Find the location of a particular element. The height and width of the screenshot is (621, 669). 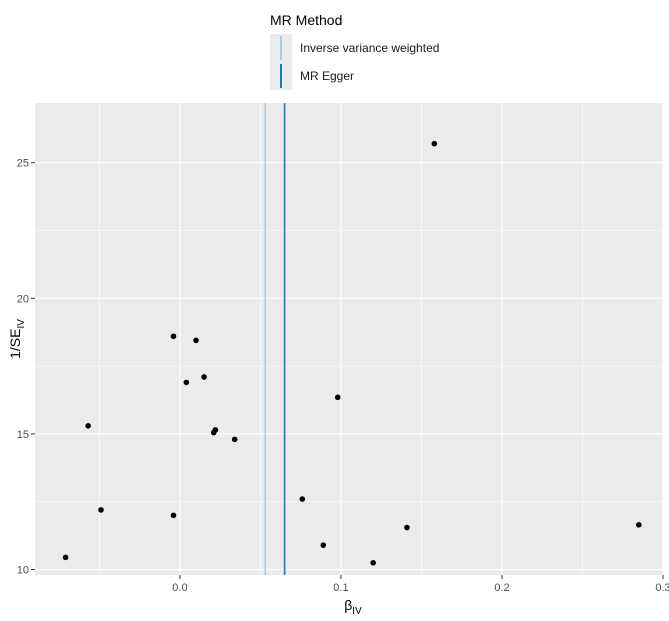

legend-key-egger is located at coordinates (281, 76).